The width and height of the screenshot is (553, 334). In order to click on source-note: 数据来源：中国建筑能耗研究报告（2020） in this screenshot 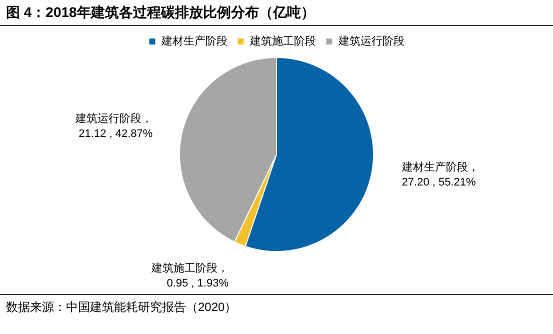, I will do `click(276, 307)`.